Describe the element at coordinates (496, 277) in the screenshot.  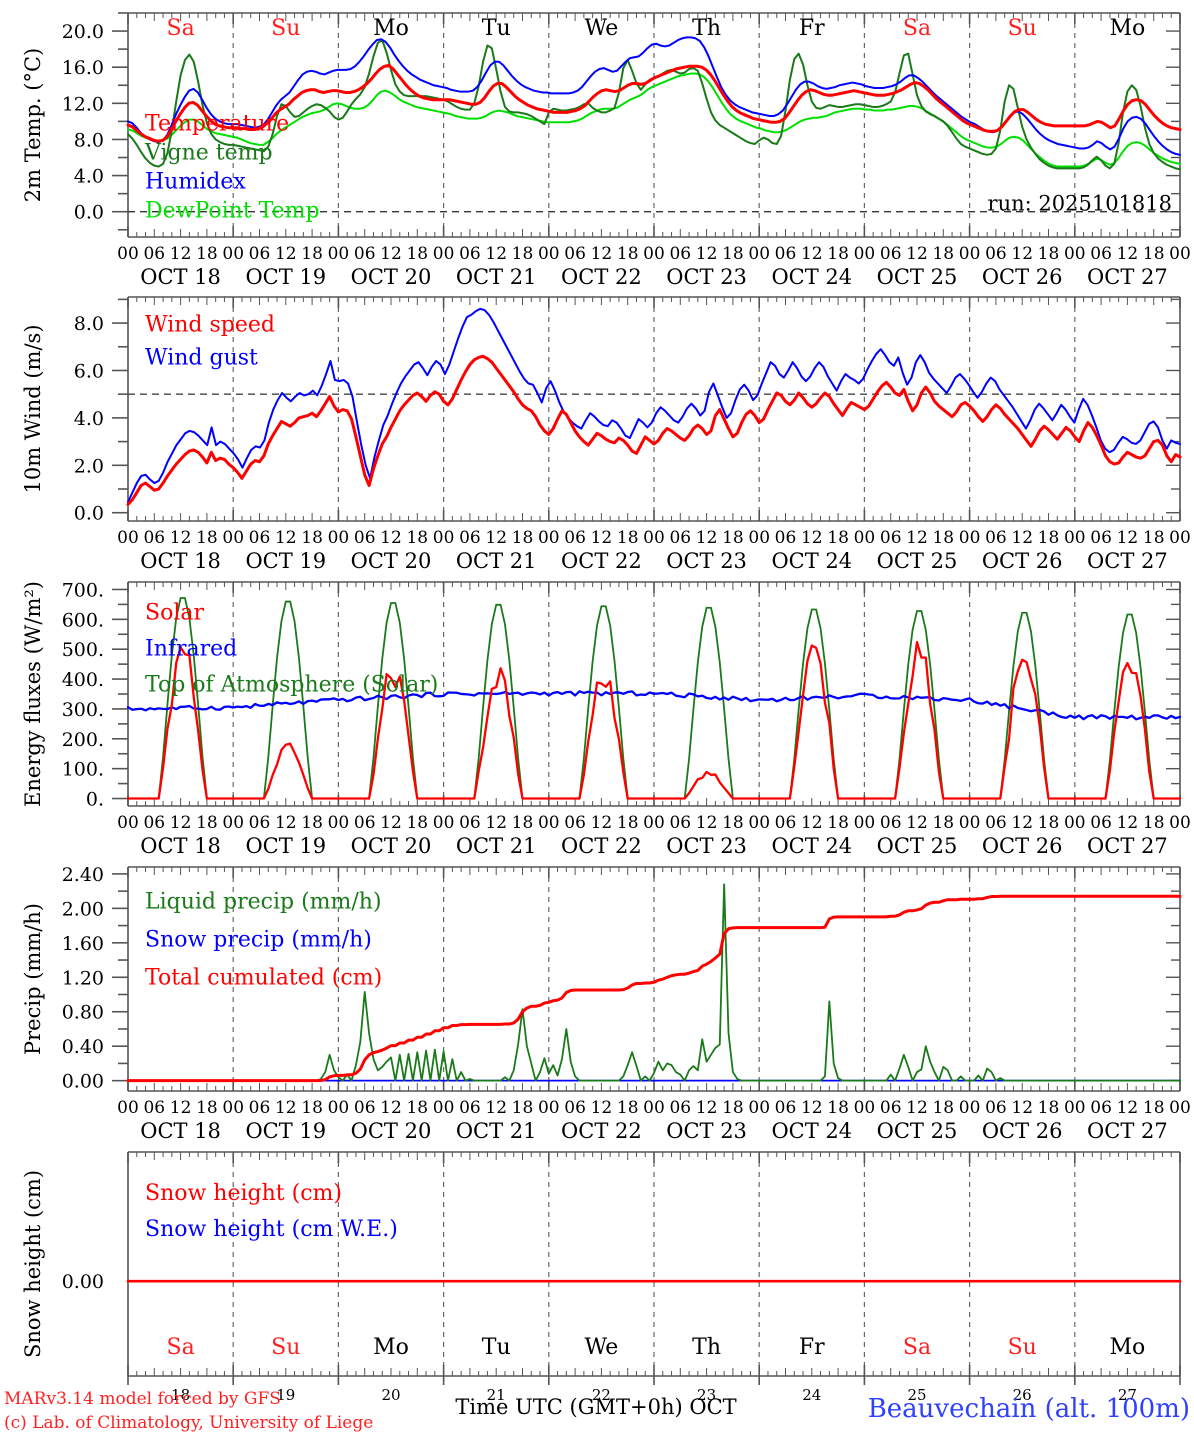
I see `date-label: OCT 21` at that location.